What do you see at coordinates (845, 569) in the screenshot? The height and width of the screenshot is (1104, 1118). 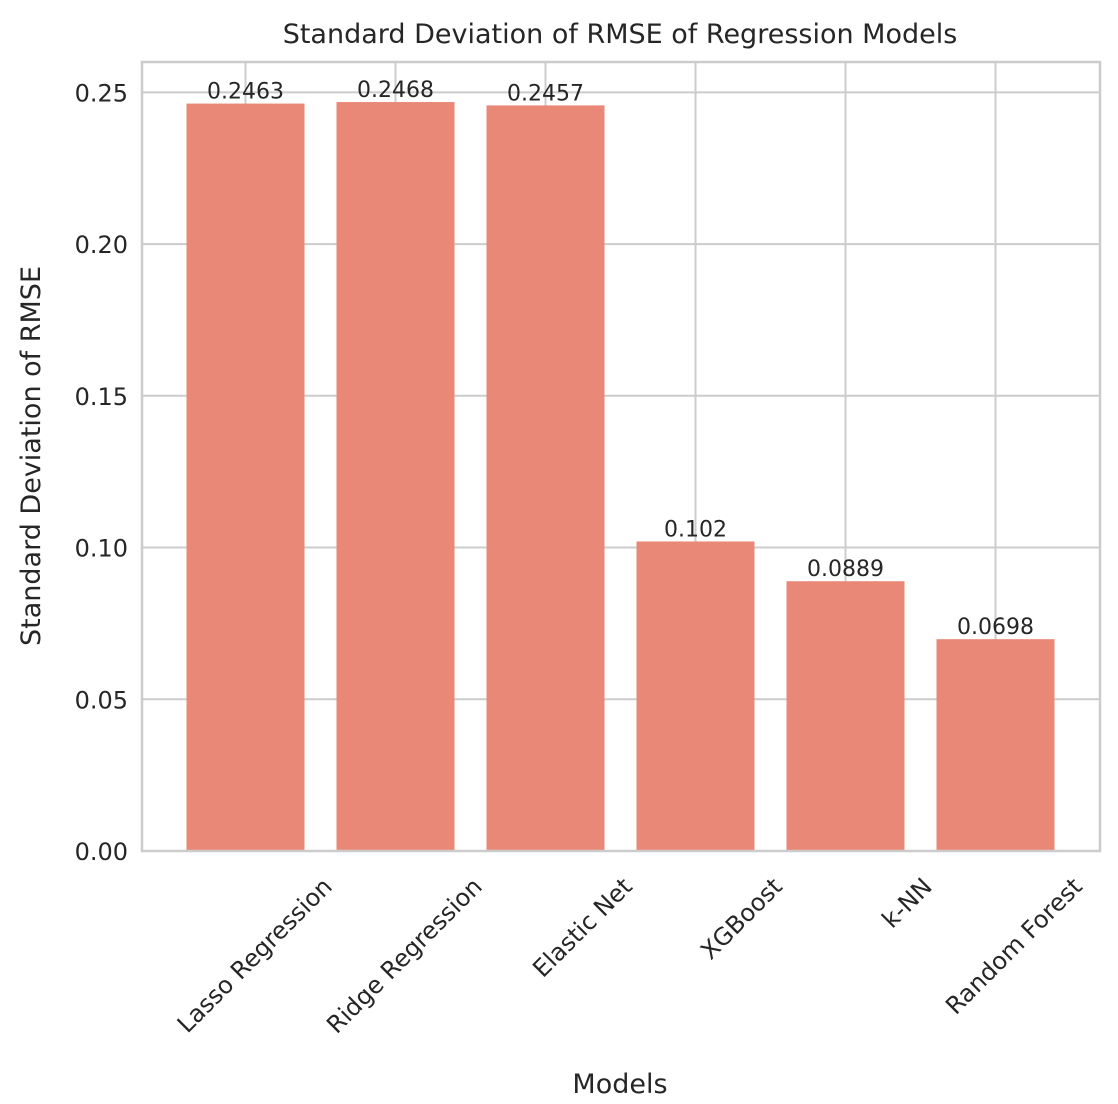 I see `bar-value-label: 0.0889` at bounding box center [845, 569].